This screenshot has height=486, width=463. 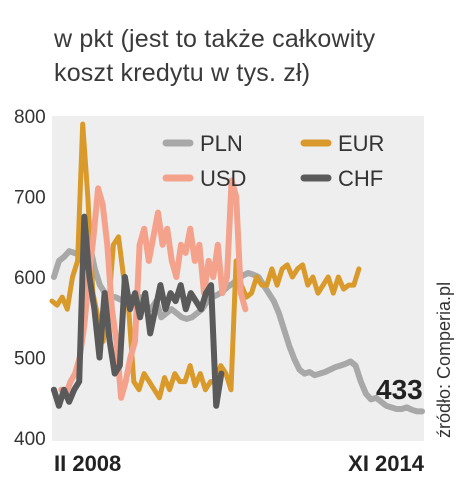 I want to click on x-axis-start-label: II 2008, so click(x=87, y=463).